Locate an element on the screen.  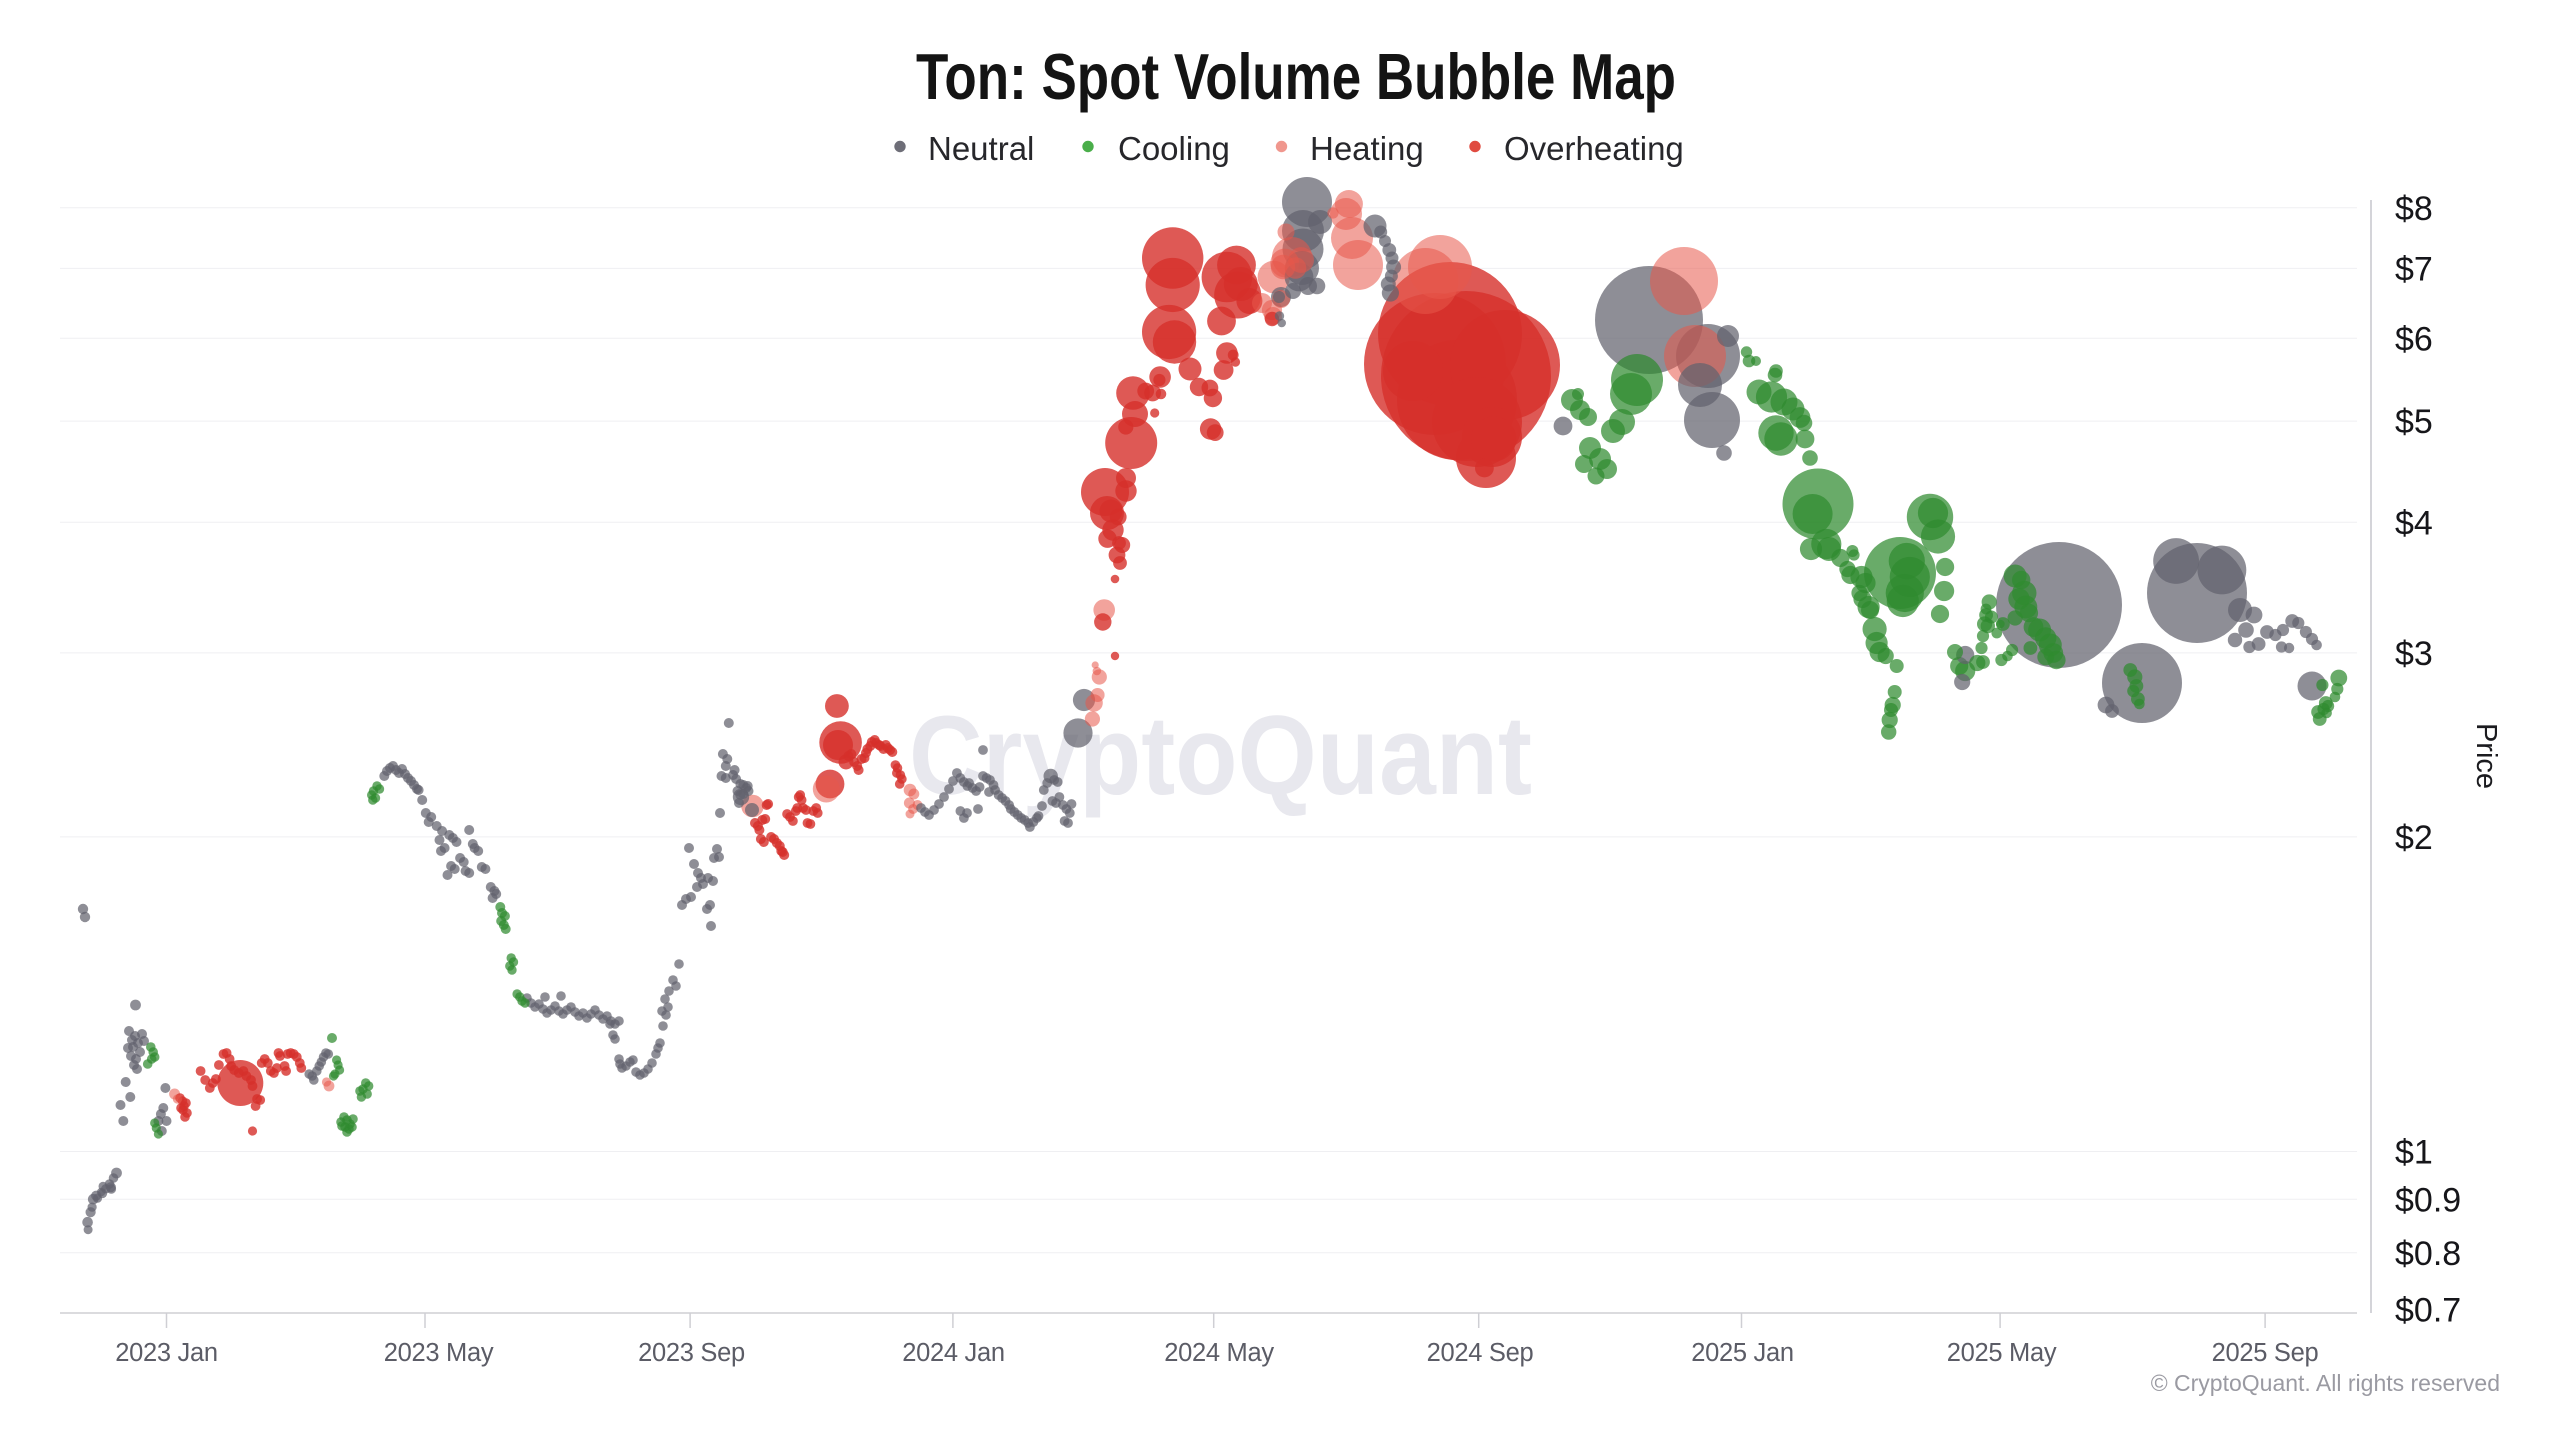
svg-text: 2024 Sep is located at coordinates (1480, 1353).